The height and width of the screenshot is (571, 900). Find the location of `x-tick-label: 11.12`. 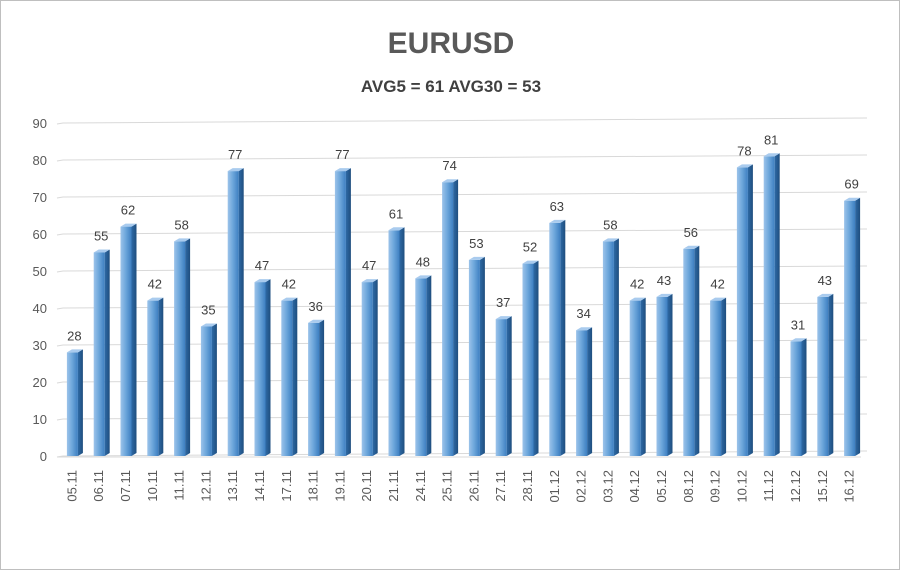

x-tick-label: 11.12 is located at coordinates (768, 486).